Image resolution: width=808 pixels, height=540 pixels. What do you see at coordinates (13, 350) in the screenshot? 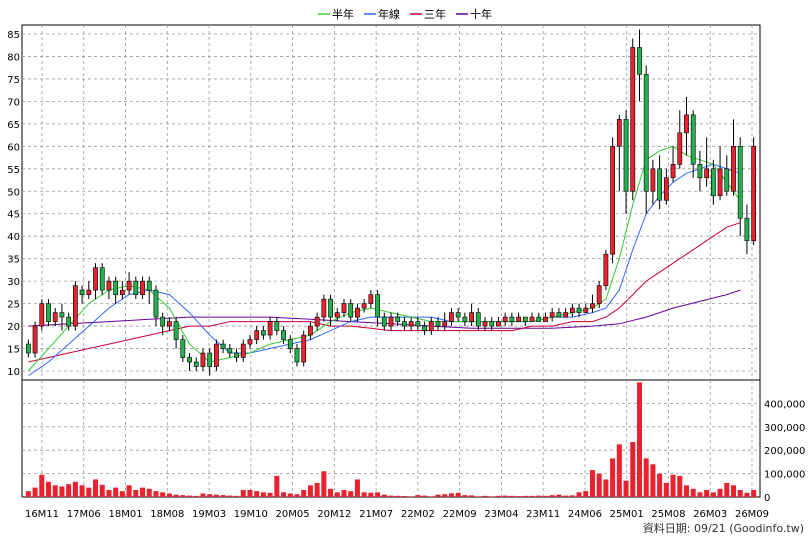
I see `price-tick-label-1: 15` at bounding box center [13, 350].